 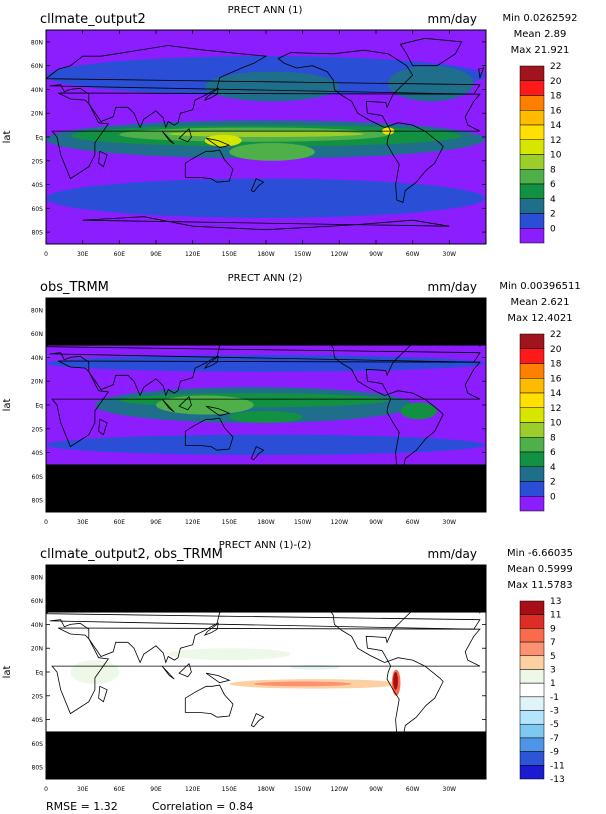 I want to click on center-title: PRECT ANN (1), so click(x=265, y=10).